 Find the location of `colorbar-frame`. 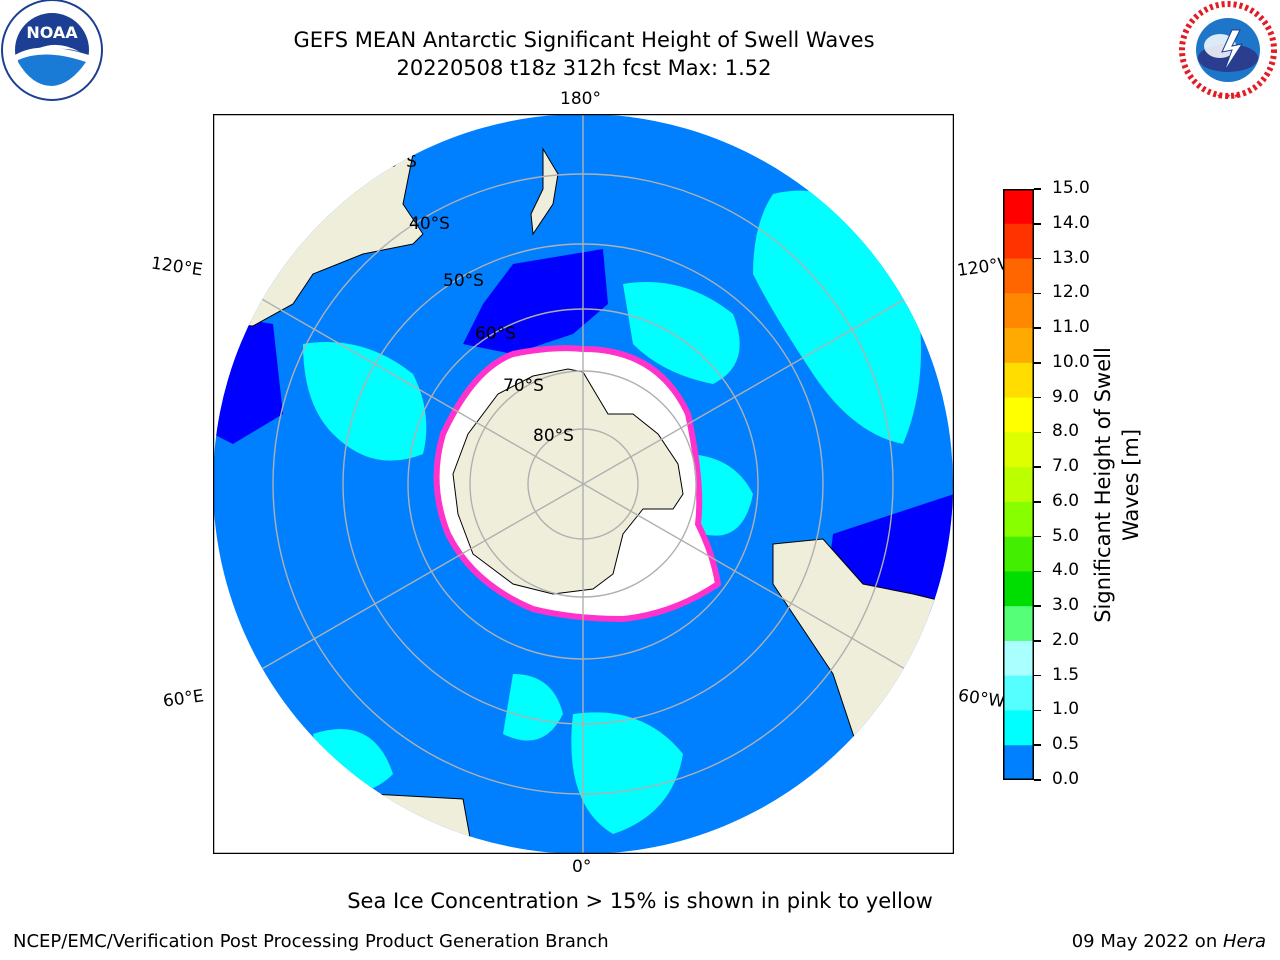

colorbar-frame is located at coordinates (1018, 484).